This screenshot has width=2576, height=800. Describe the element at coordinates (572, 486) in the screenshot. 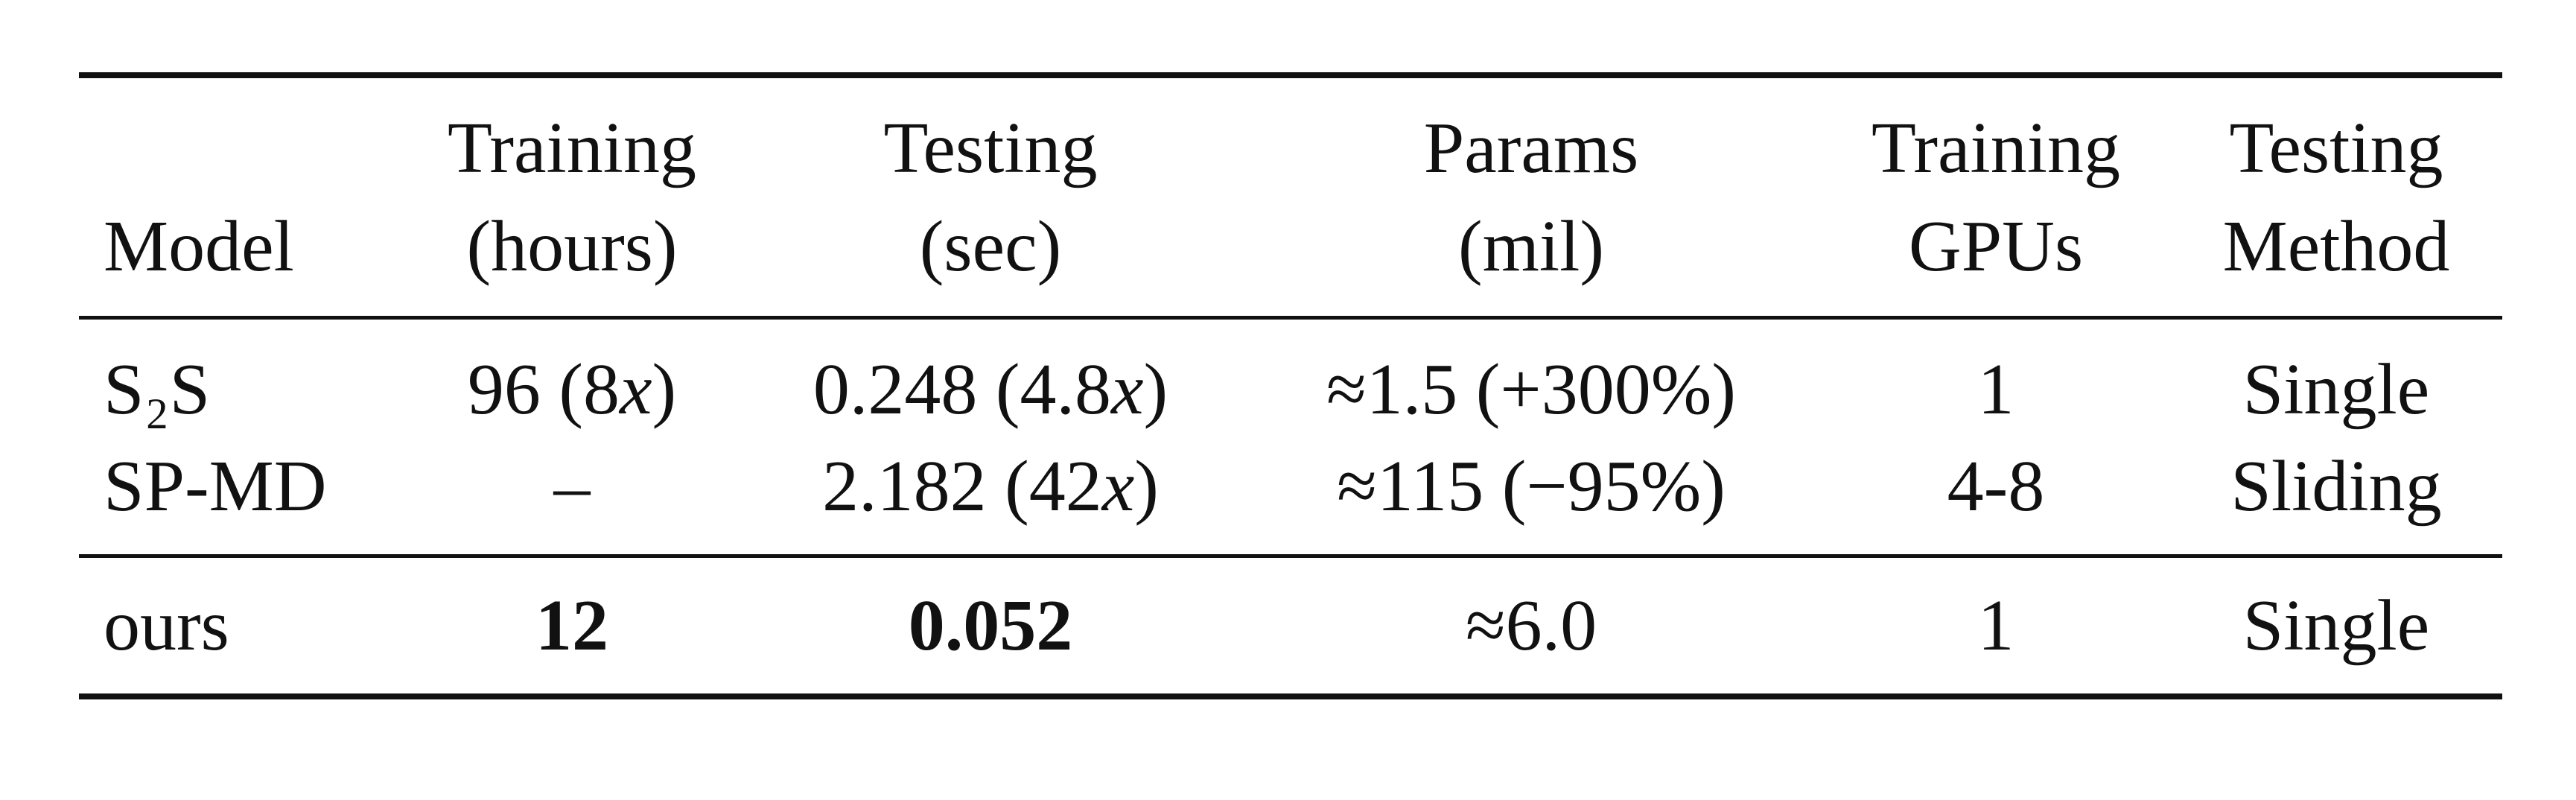

I see `table-cell: –` at that location.